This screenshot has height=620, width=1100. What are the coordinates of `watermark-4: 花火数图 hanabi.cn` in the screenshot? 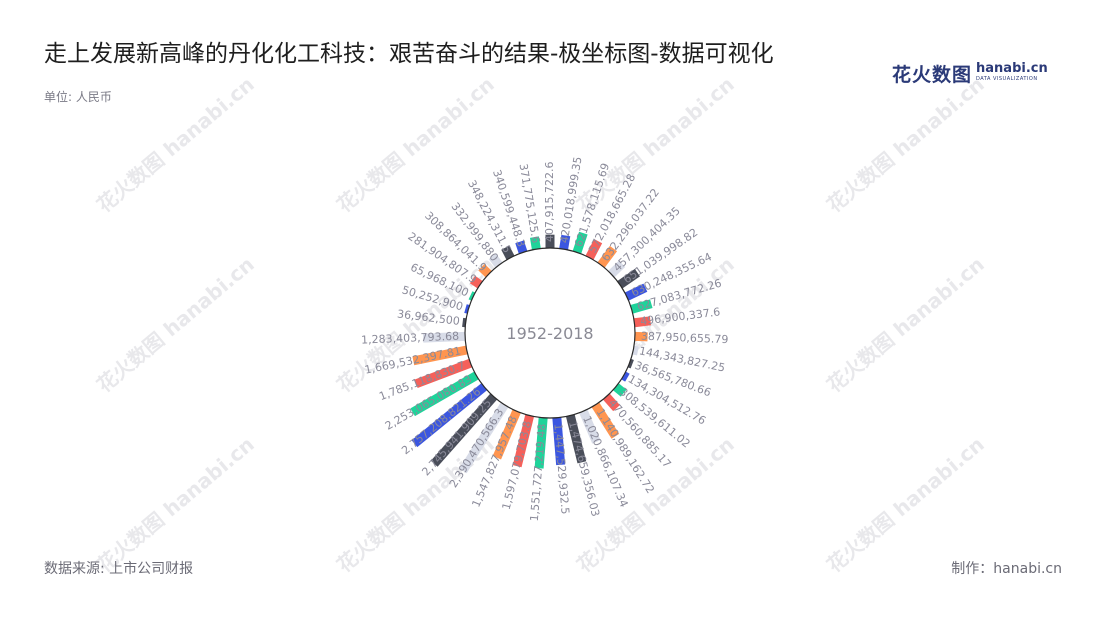 It's located at (175, 324).